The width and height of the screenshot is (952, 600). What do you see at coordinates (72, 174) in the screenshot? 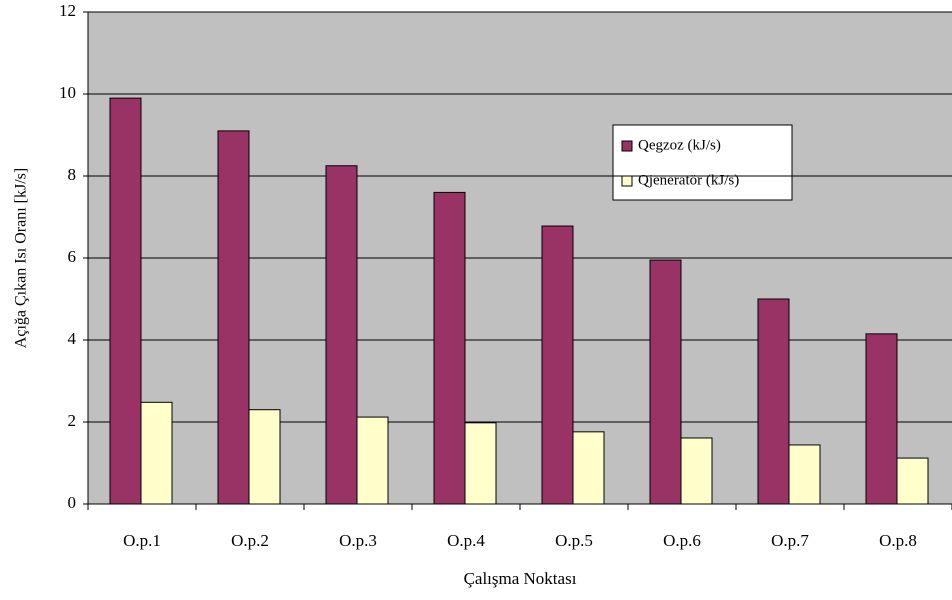
I see `y-tick-label: 8` at bounding box center [72, 174].